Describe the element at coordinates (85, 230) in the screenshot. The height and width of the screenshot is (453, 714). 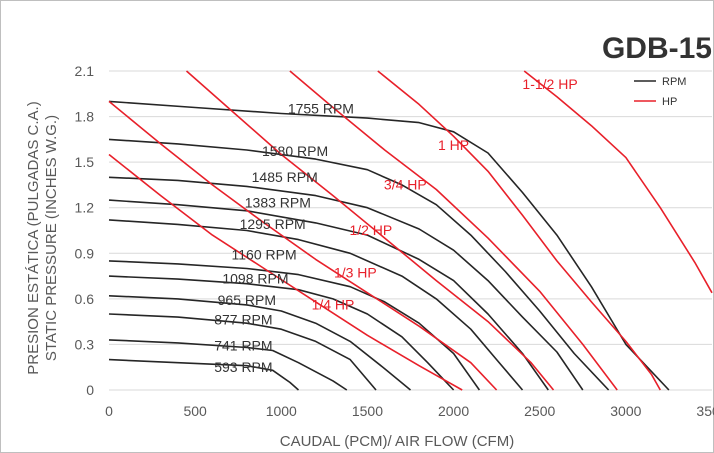
I see `y-axis-ticks: 0 0.3 0.6 0.9 1.2 1.5 1.8 2.1` at that location.